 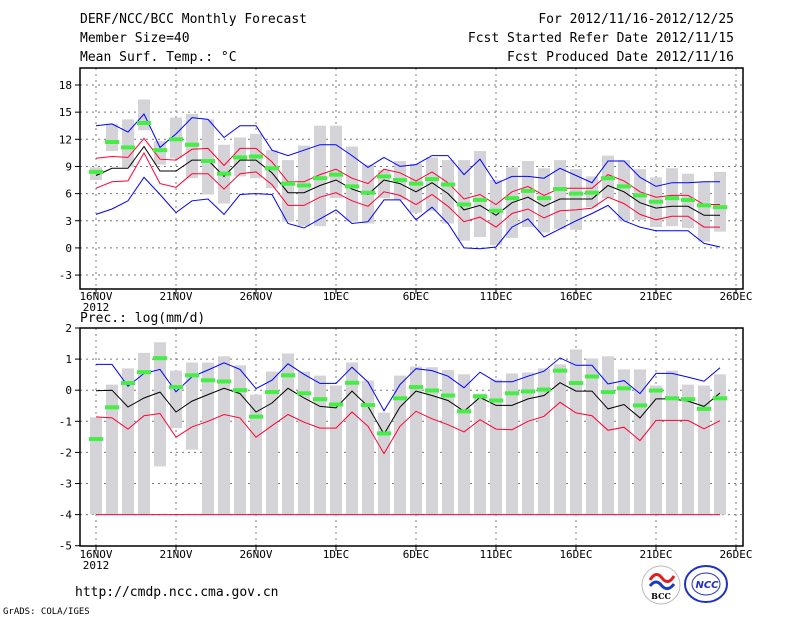 I want to click on y-tick-label: 18, so click(x=65, y=85).